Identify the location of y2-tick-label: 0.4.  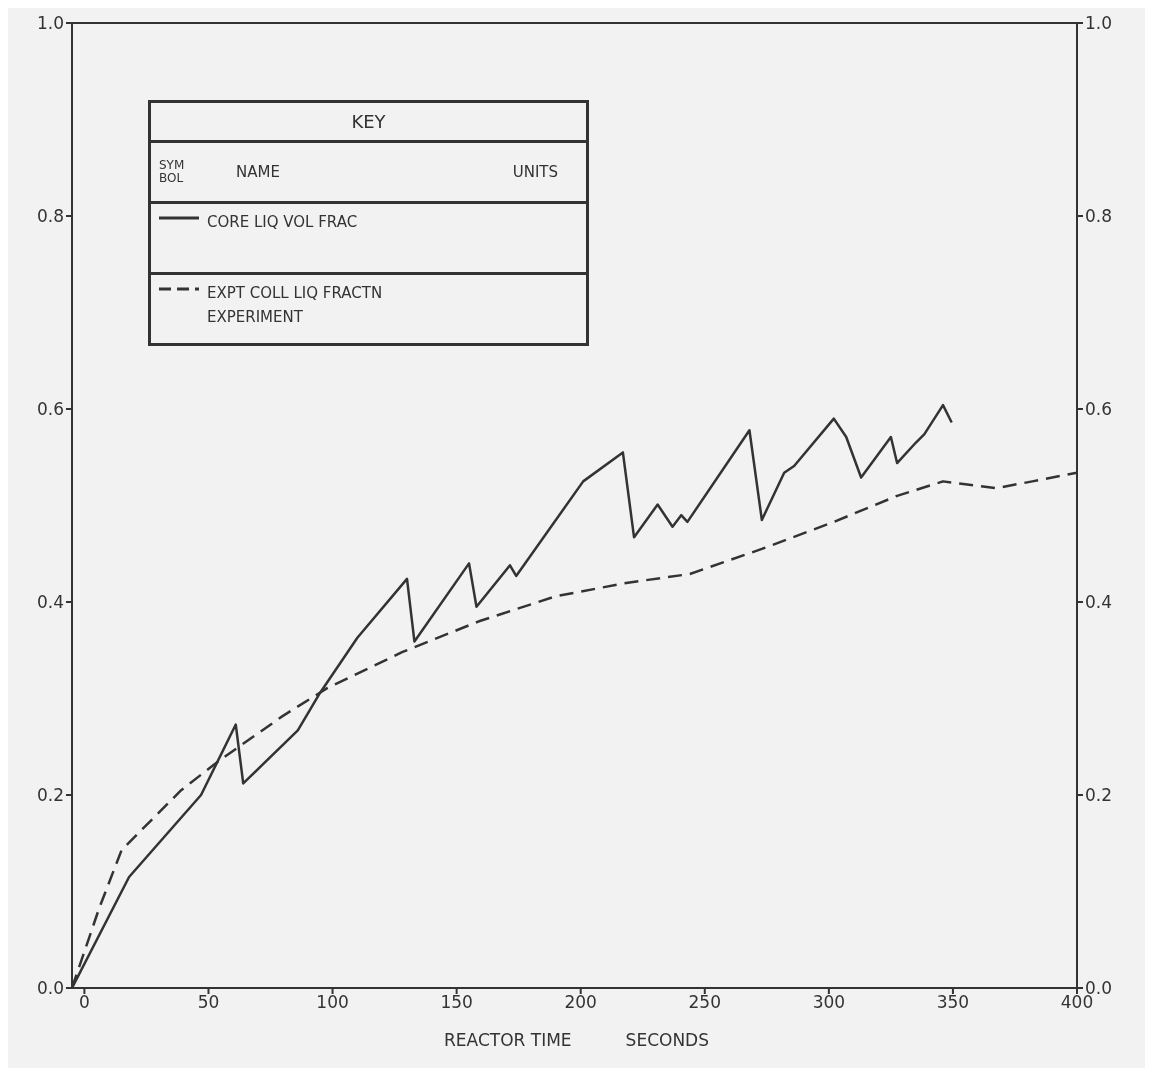
(1099, 602).